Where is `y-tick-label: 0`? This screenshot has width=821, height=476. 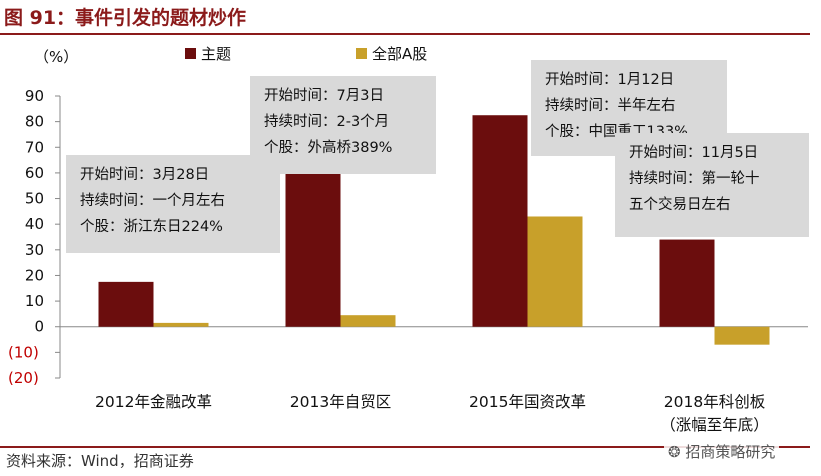 y-tick-label: 0 is located at coordinates (39, 327).